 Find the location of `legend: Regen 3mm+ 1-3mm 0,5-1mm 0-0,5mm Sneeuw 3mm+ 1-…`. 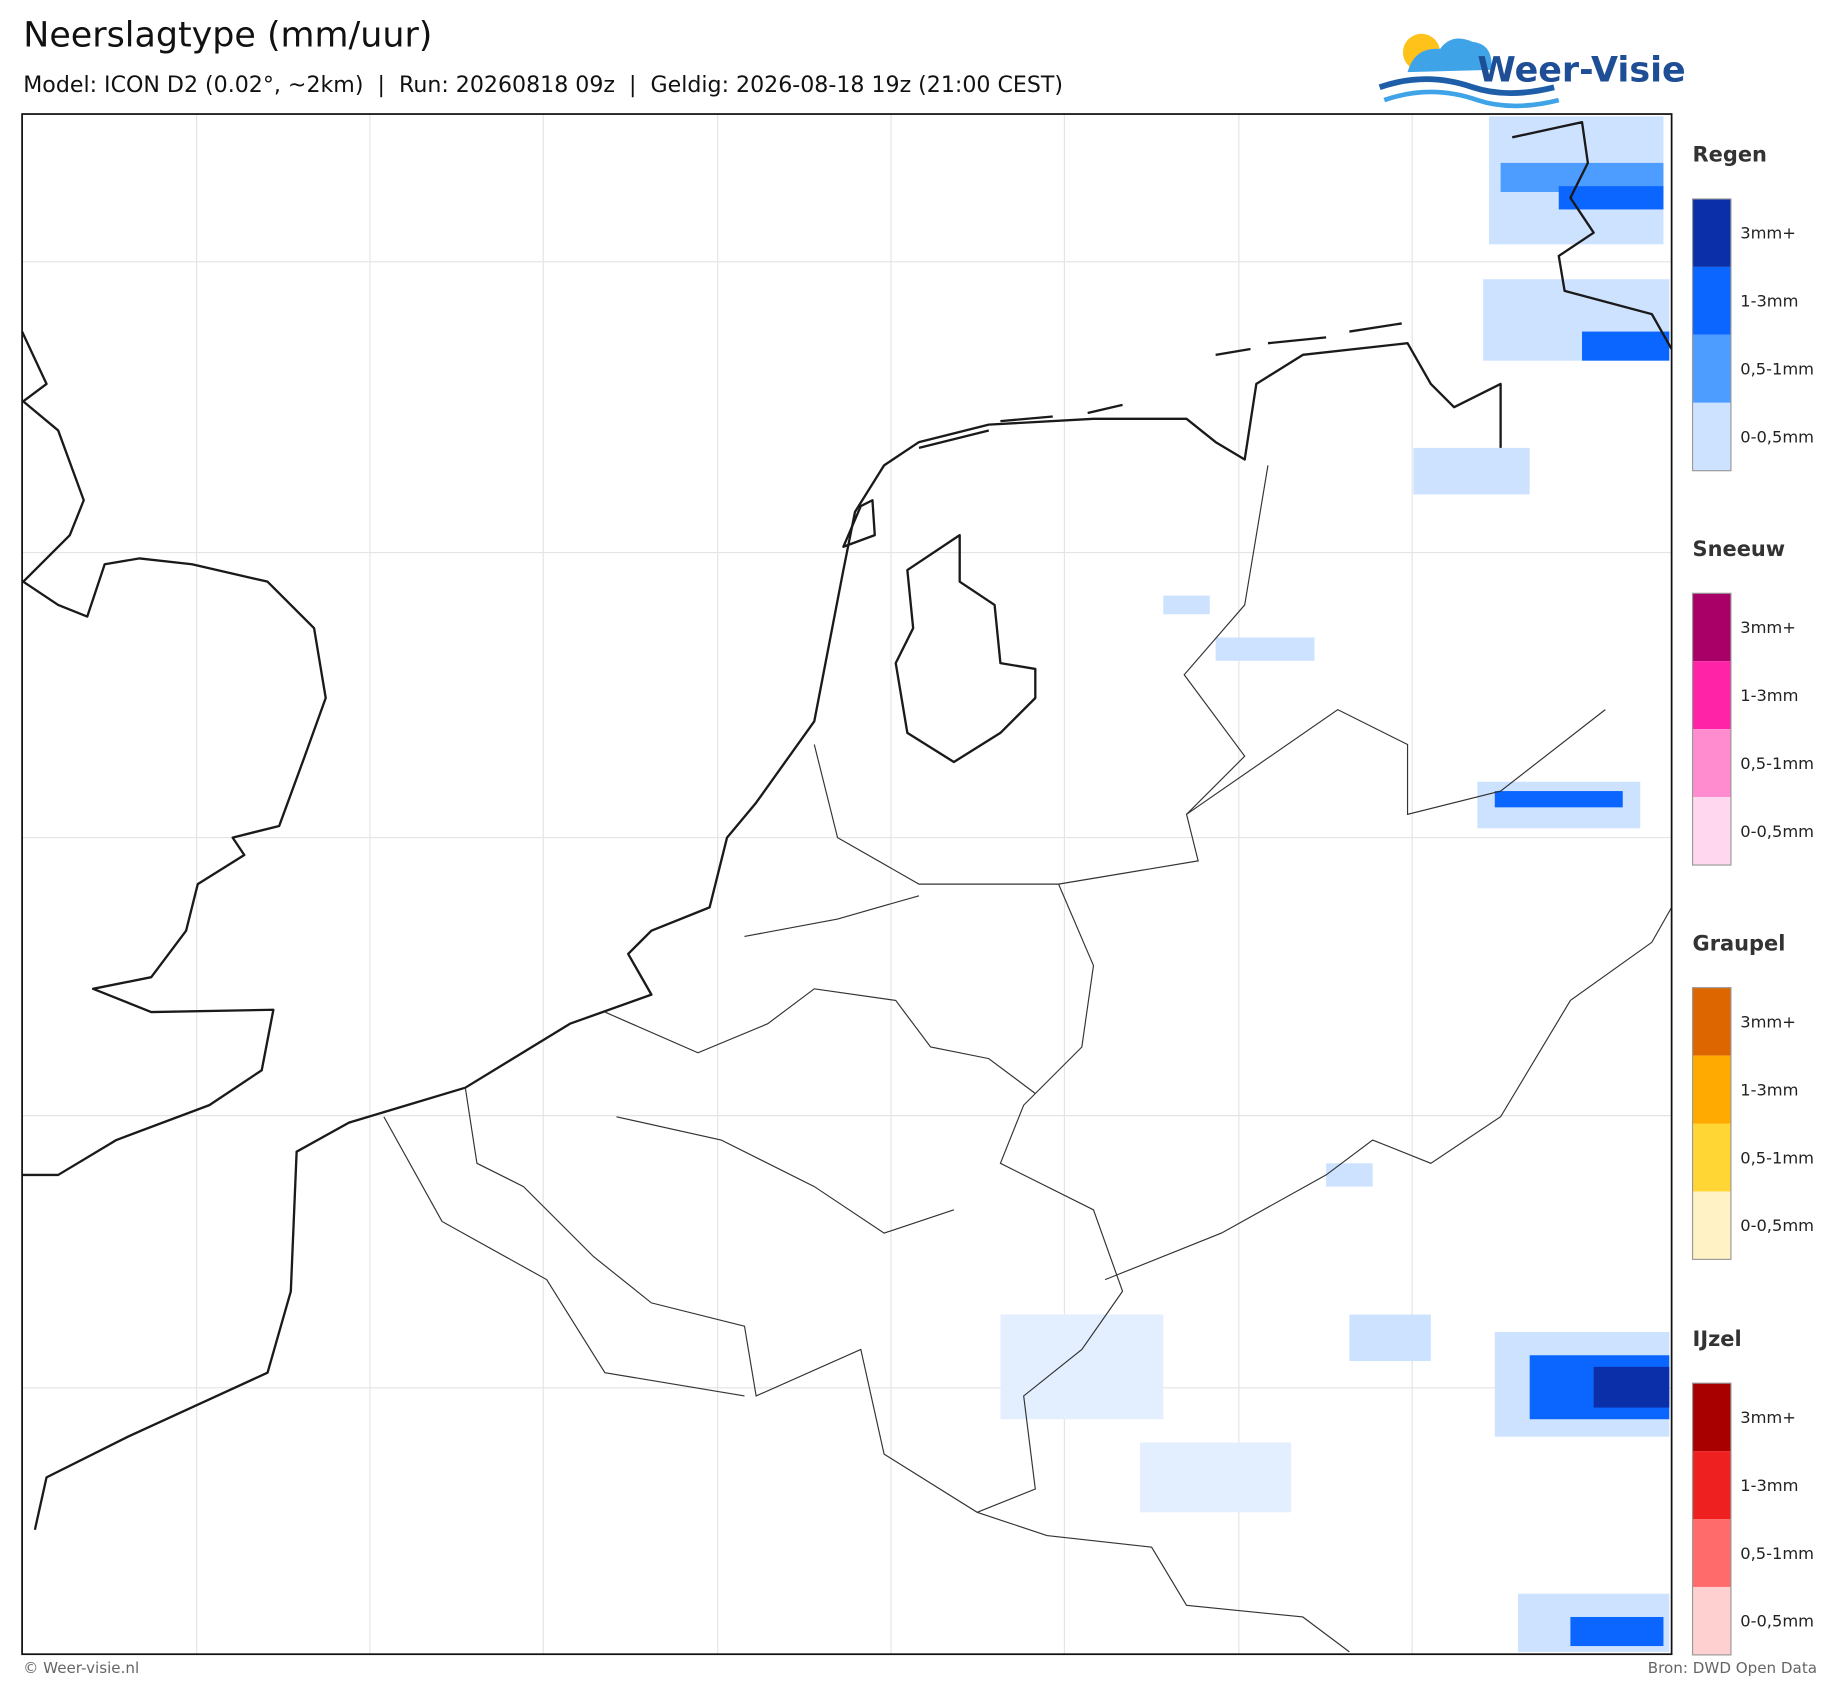

legend: Regen 3mm+ 1-3mm 0,5-1mm 0-0,5mm Sneeuw 3mm+ 1-… is located at coordinates (1752, 899).